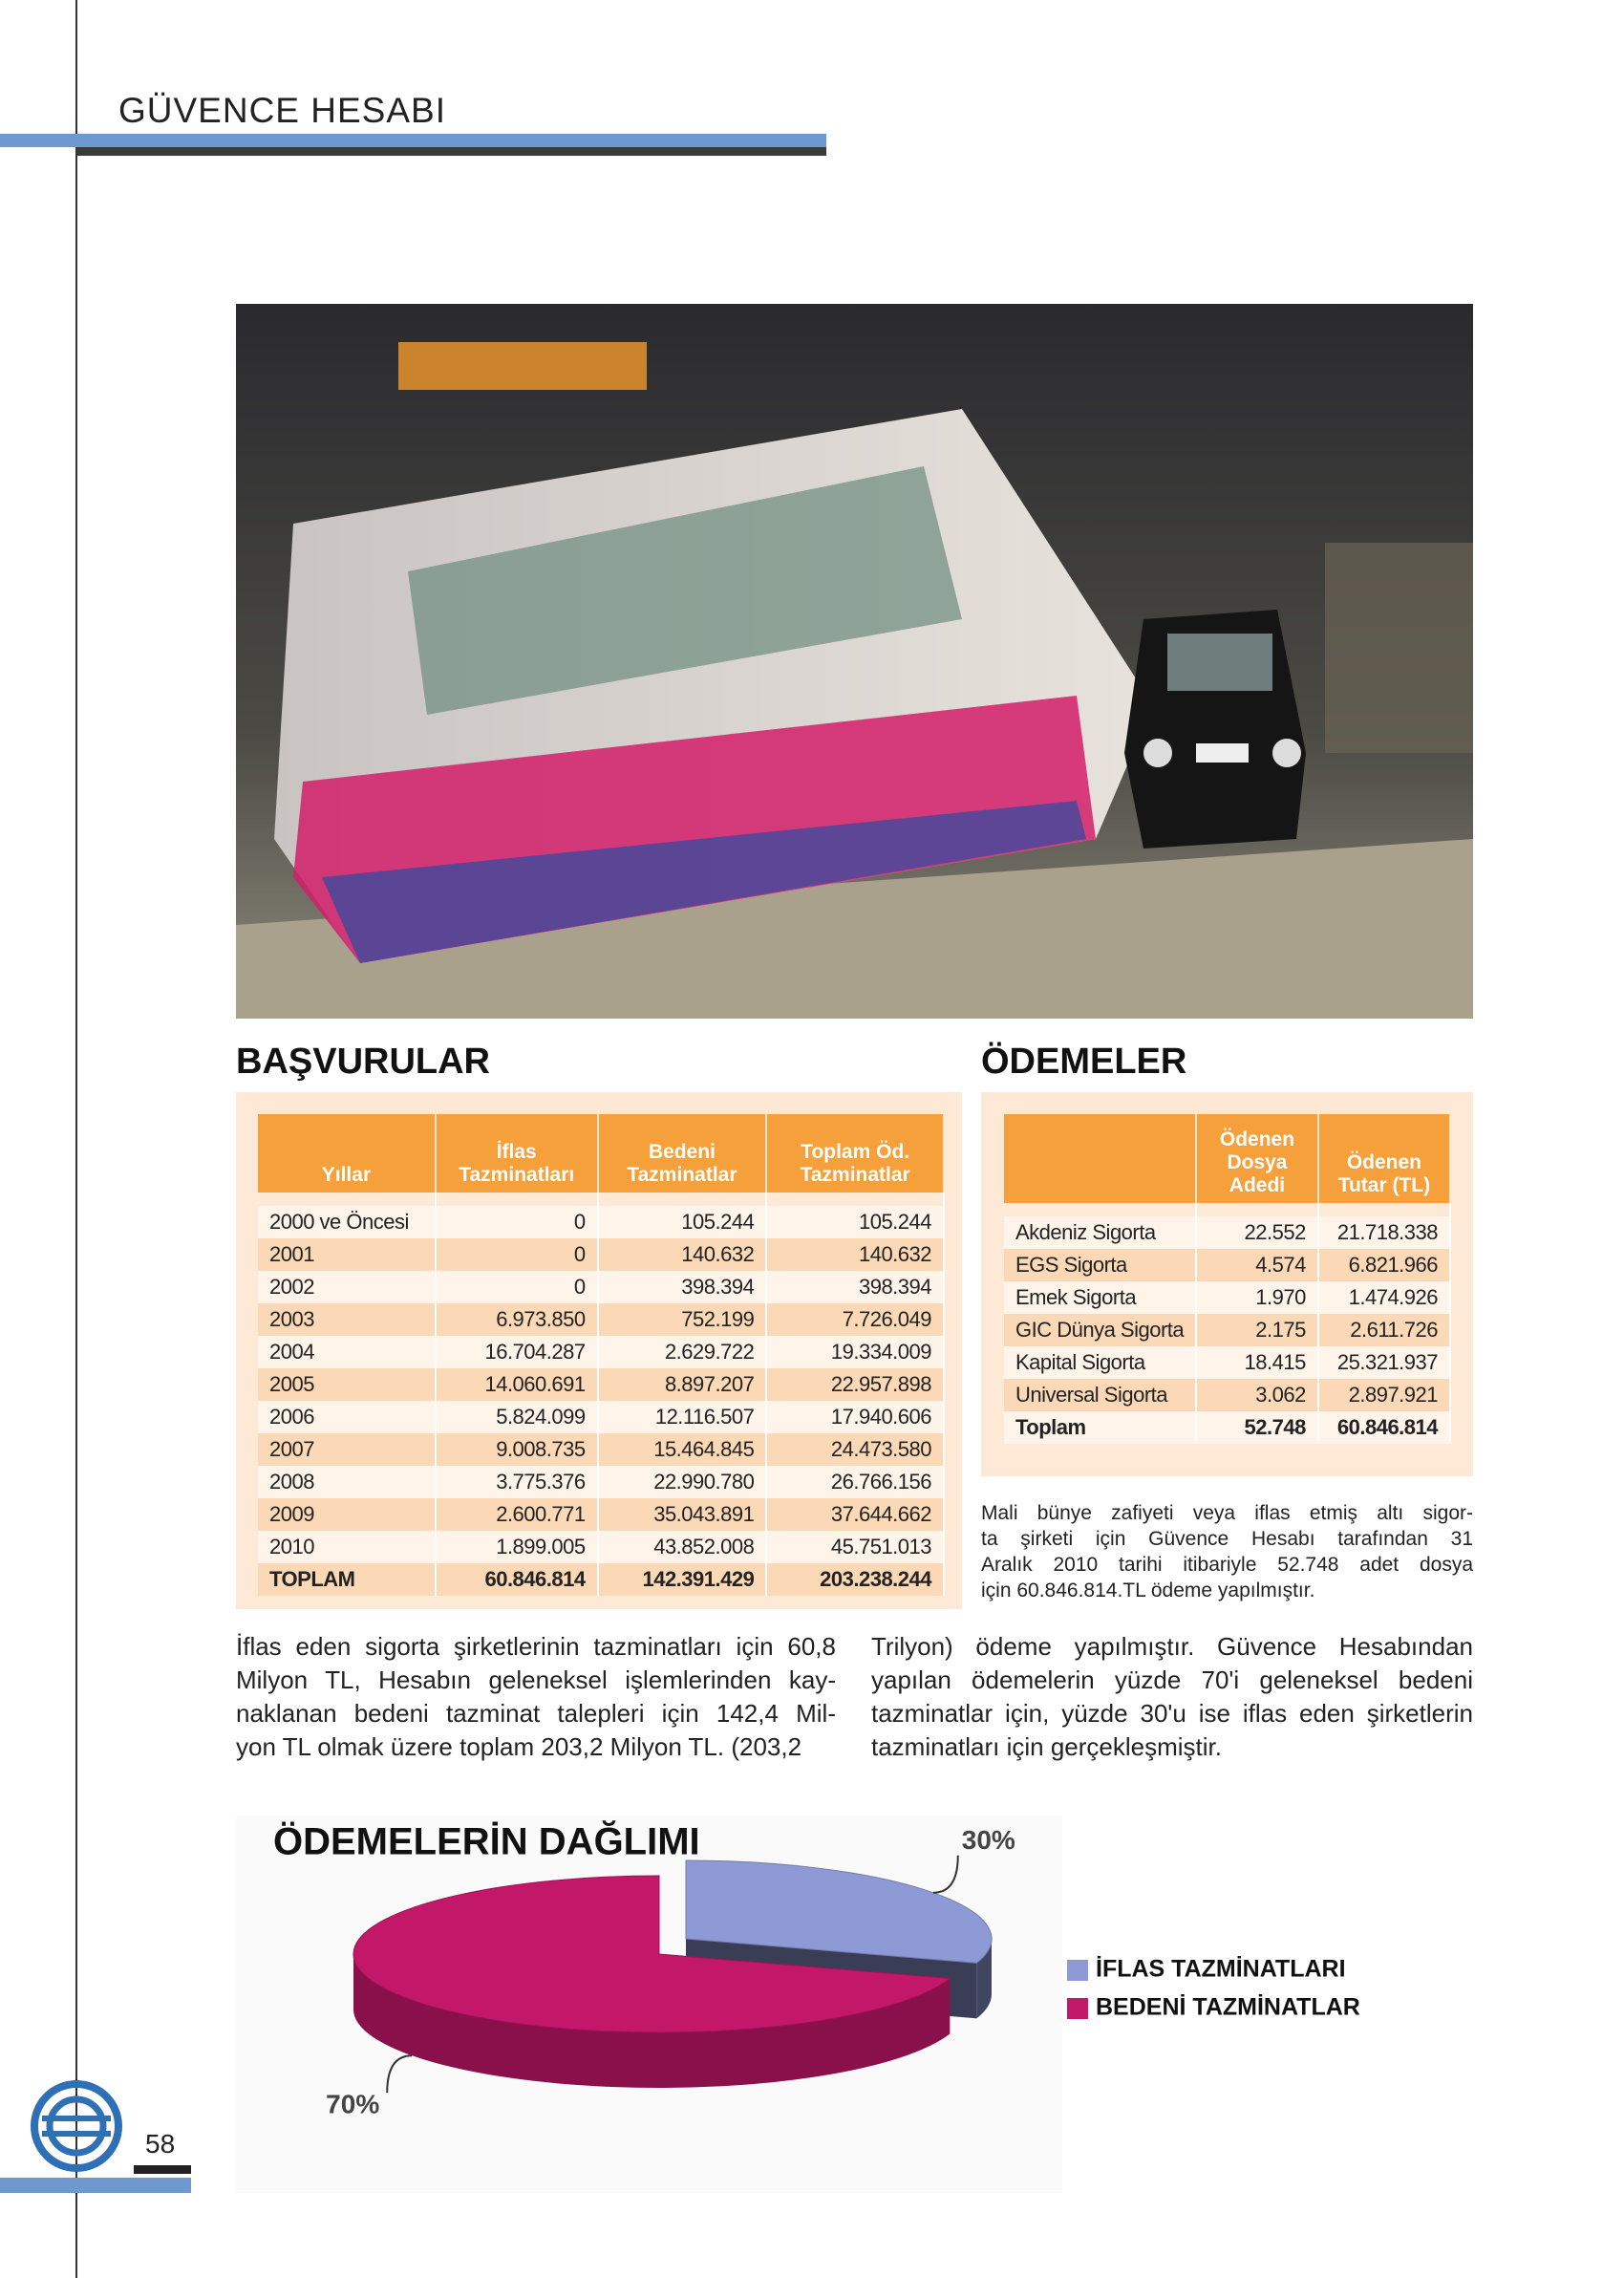 The height and width of the screenshot is (2278, 1624). I want to click on table-row: Toplam 52.748 60.846.814, so click(1228, 1427).